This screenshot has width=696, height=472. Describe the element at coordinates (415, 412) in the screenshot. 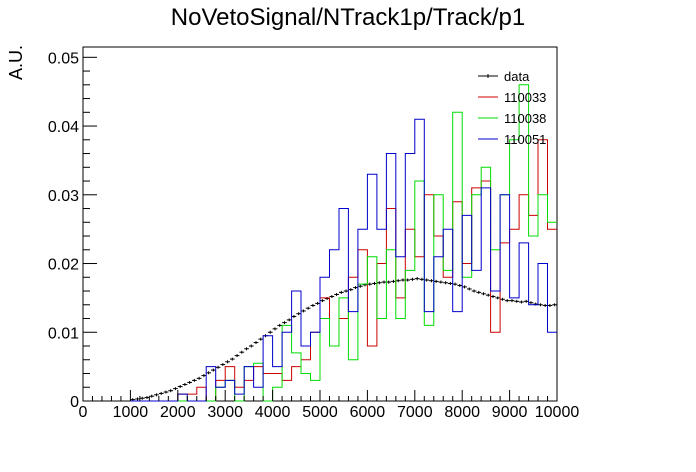

I see `x-tick-label: 7000` at that location.